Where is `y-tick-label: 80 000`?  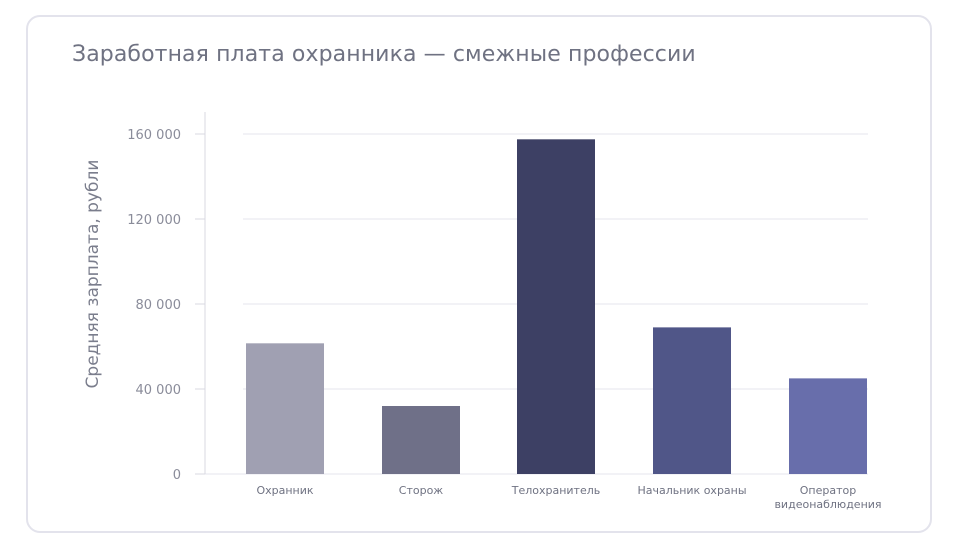 y-tick-label: 80 000 is located at coordinates (159, 305).